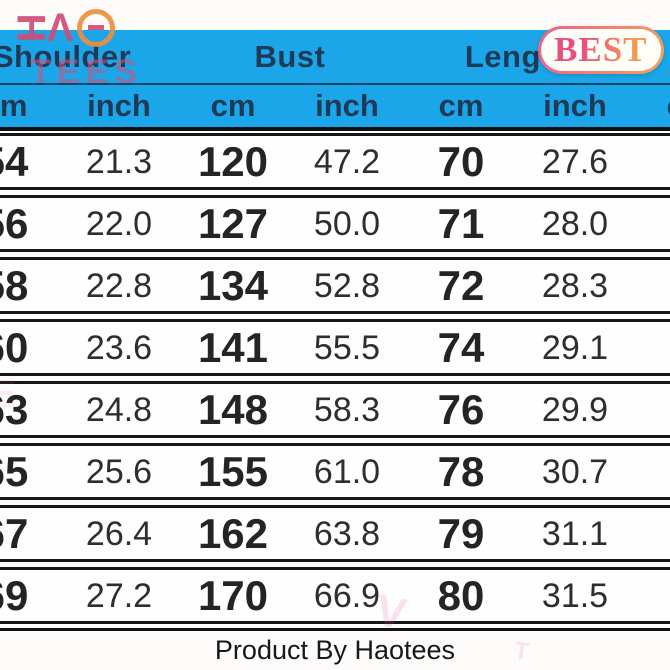 The height and width of the screenshot is (670, 670). I want to click on table-cell: 31.5, so click(575, 595).